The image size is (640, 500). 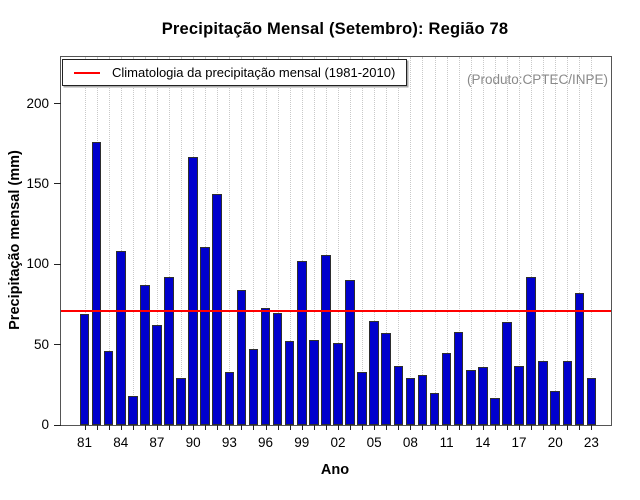 I want to click on bar-2002, so click(x=338, y=384).